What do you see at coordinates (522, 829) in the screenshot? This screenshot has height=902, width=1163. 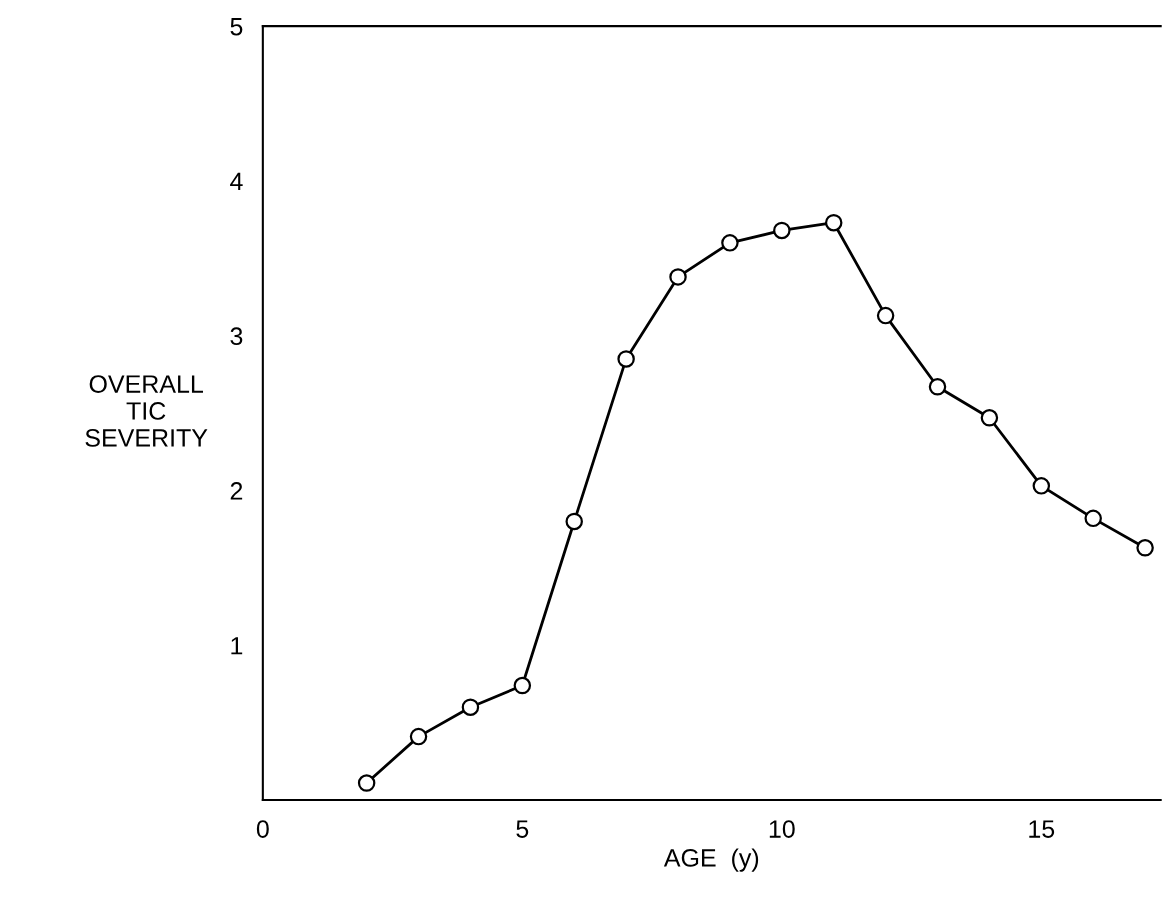 I see `x-tick-label: 5` at bounding box center [522, 829].